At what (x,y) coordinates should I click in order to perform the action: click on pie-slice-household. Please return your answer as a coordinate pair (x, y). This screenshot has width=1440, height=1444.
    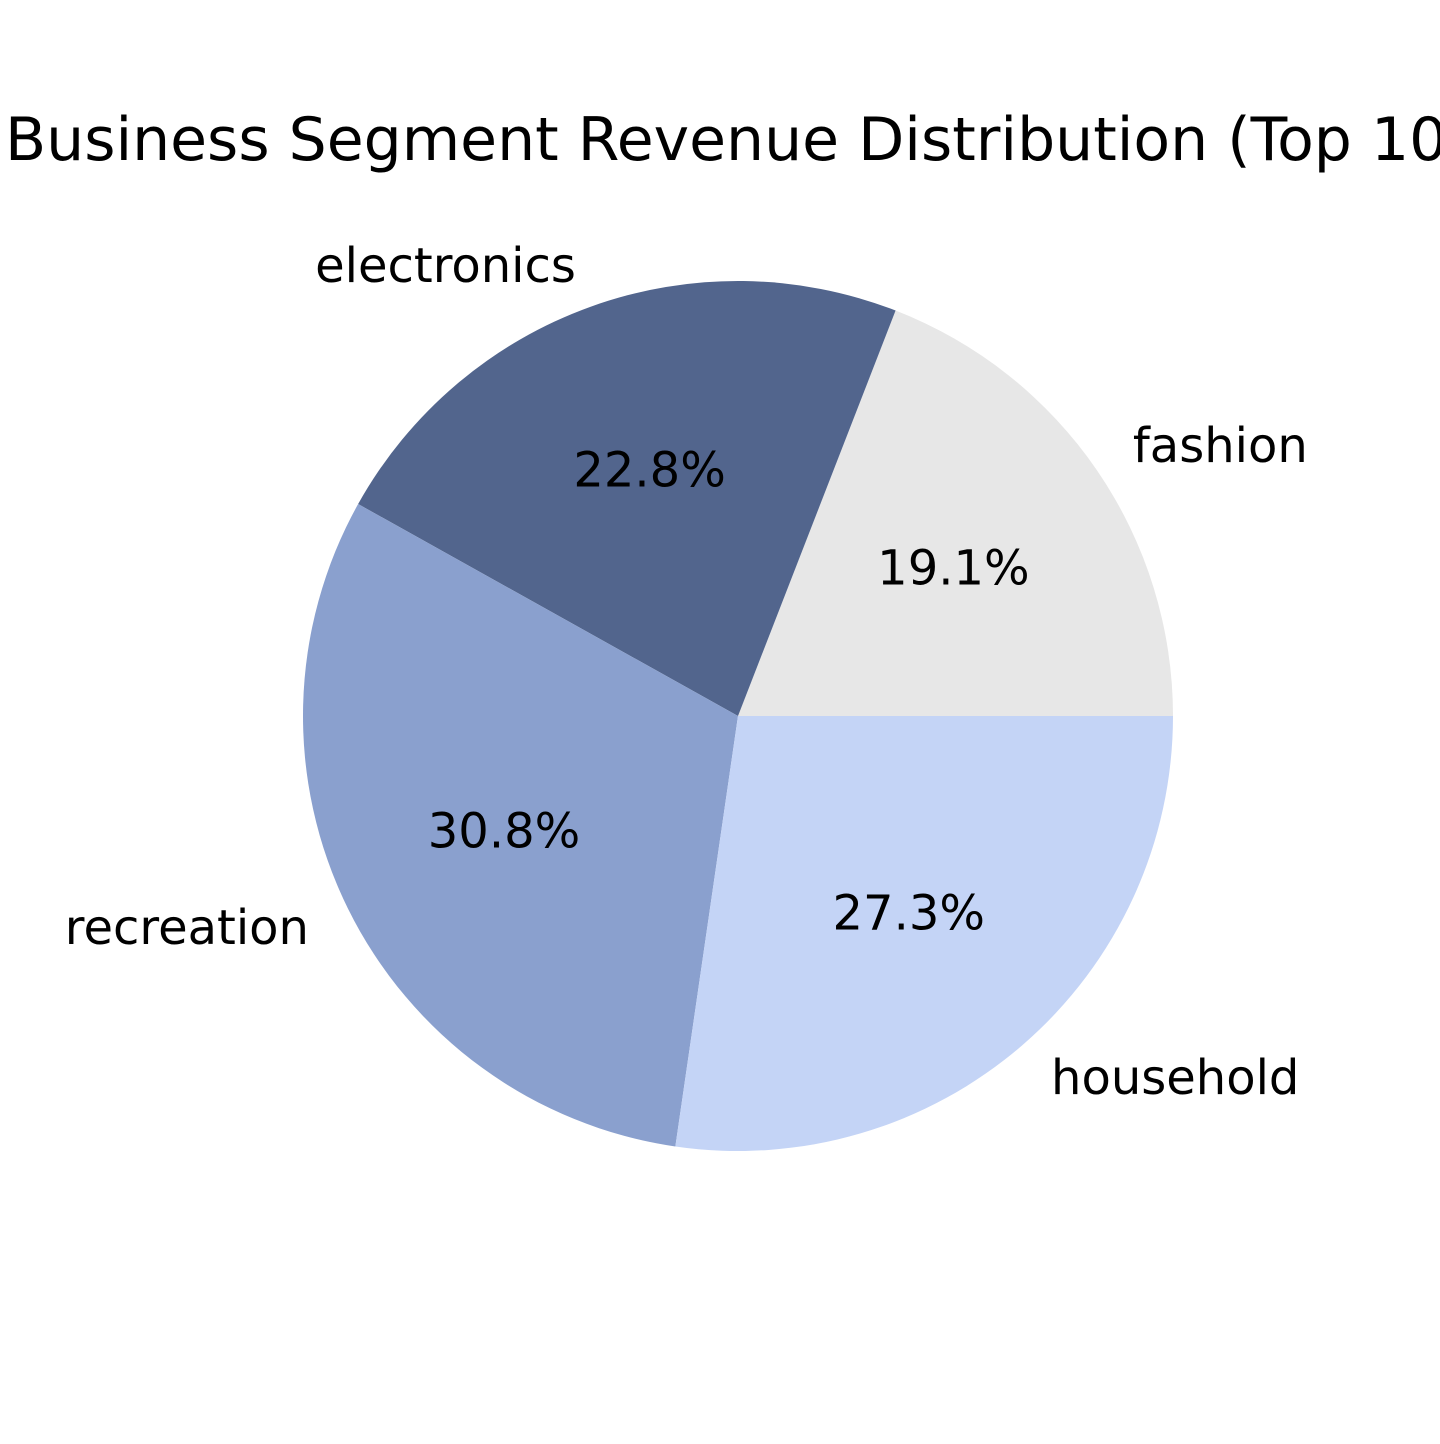
    Looking at the image, I should click on (924, 933).